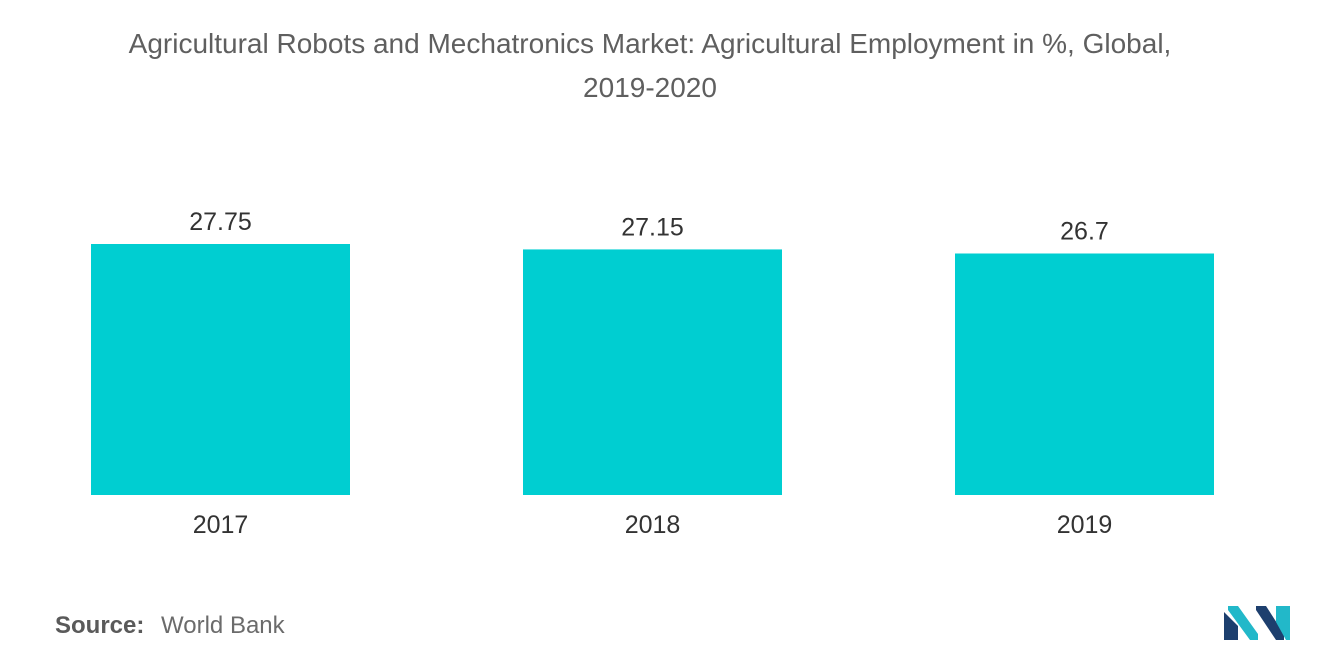  Describe the element at coordinates (1243, 623) in the screenshot. I see `logo-shape-mid-left` at that location.